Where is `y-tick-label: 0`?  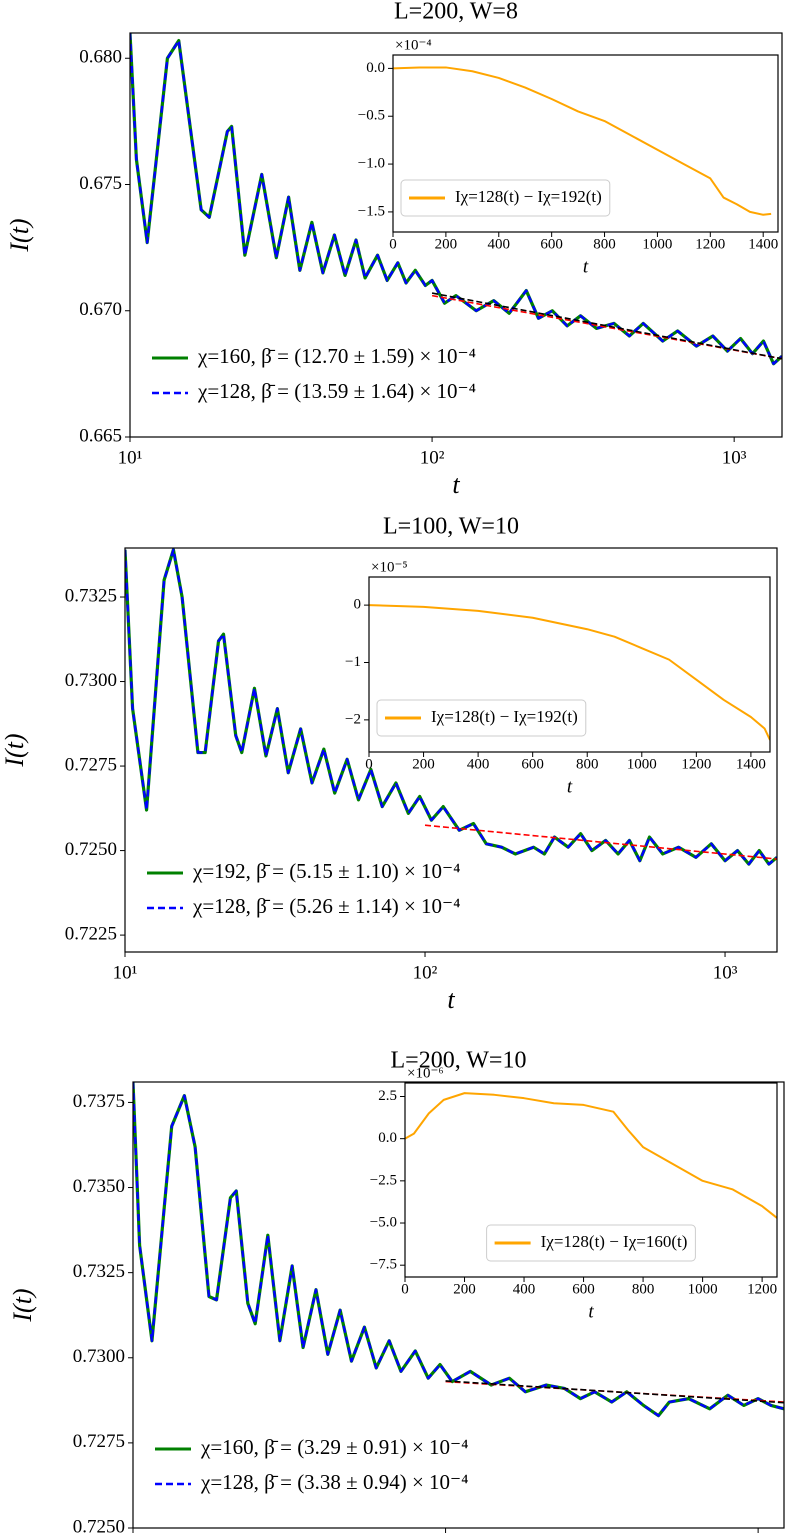 y-tick-label: 0 is located at coordinates (358, 605).